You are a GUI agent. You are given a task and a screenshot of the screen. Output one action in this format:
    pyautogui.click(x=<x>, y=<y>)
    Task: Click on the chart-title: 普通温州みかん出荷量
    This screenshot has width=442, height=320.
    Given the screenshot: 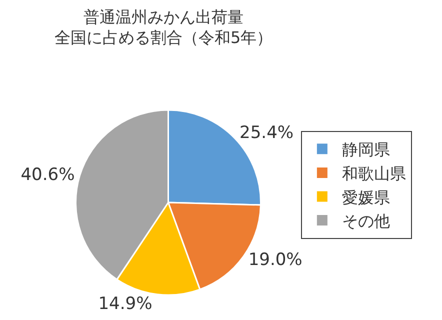 What is the action you would take?
    pyautogui.click(x=164, y=16)
    